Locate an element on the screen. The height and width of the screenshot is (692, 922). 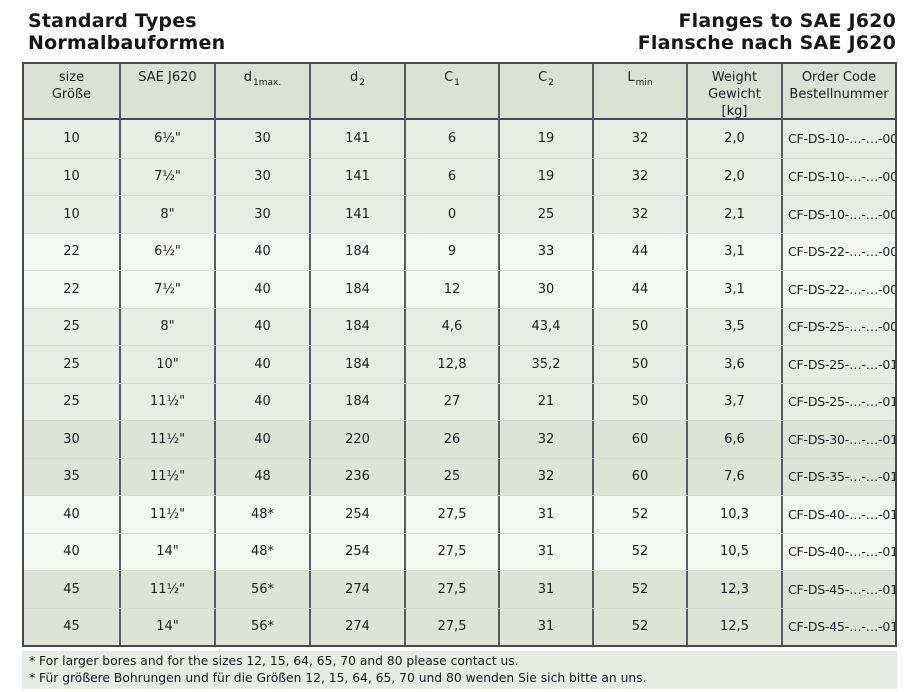
cell-order-code: CF-DS-10-…-…-007 is located at coordinates (838, 176).